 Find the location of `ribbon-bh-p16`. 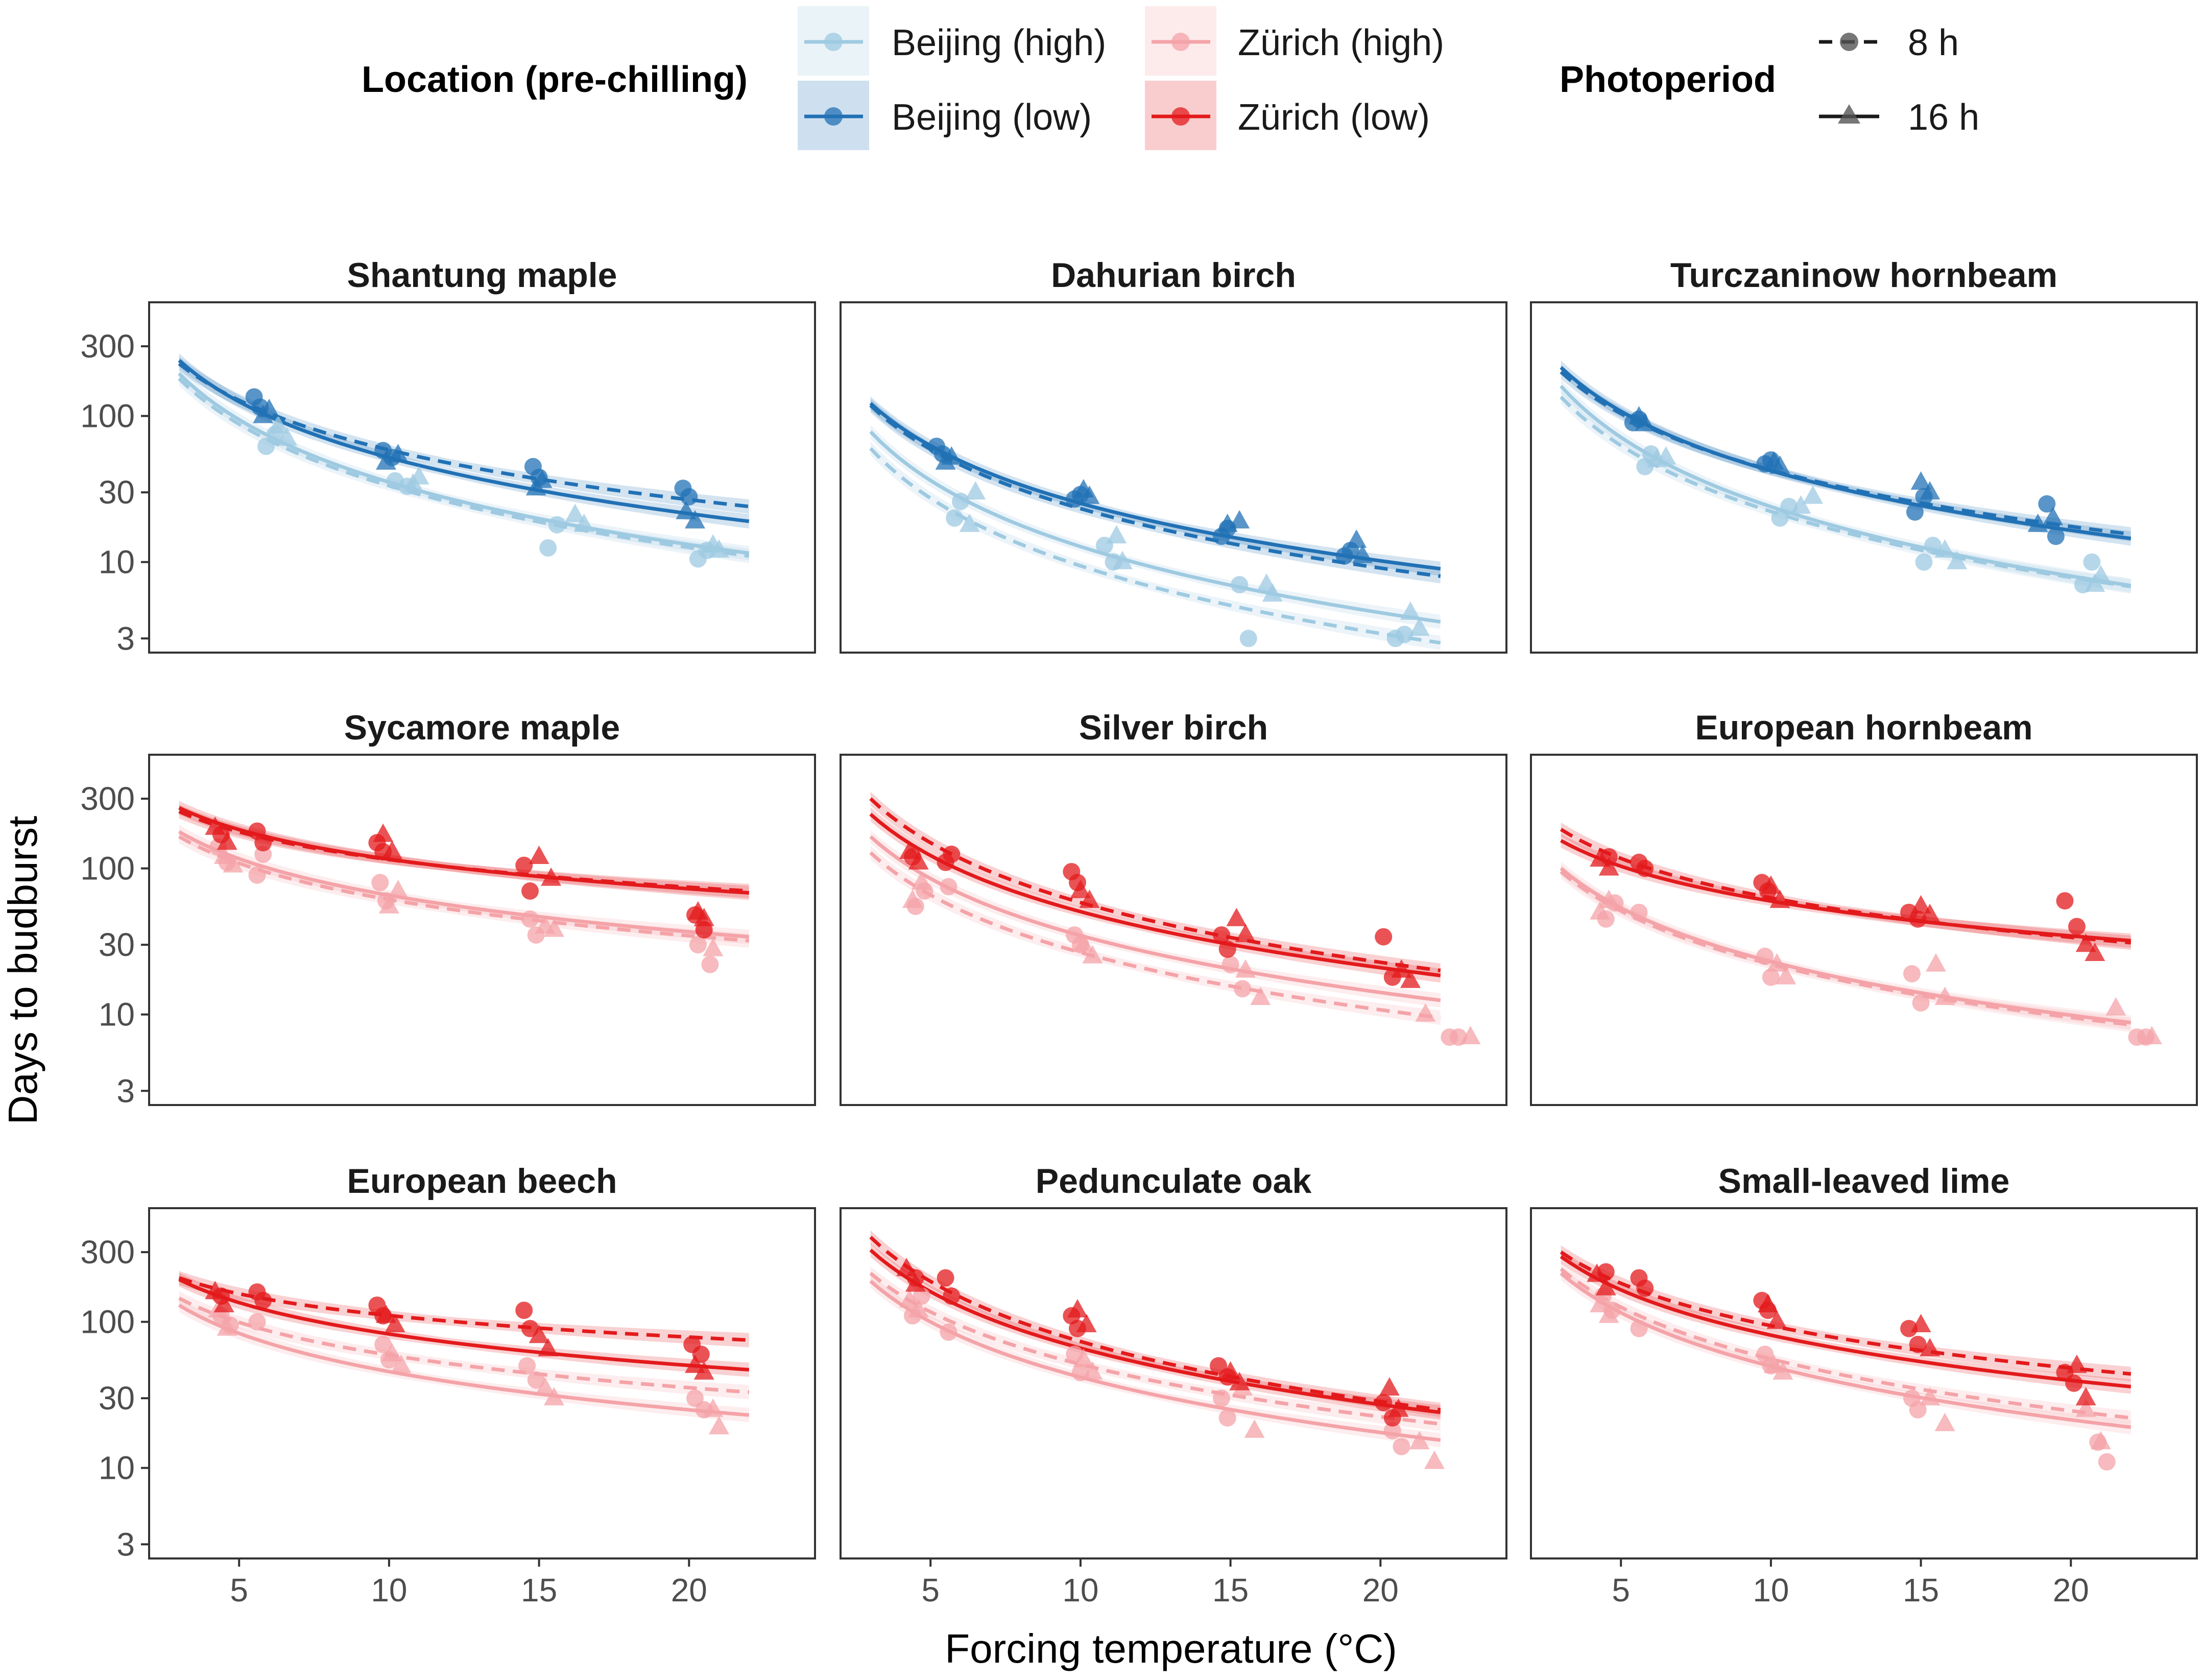

ribbon-bh-p16 is located at coordinates (1155, 527).